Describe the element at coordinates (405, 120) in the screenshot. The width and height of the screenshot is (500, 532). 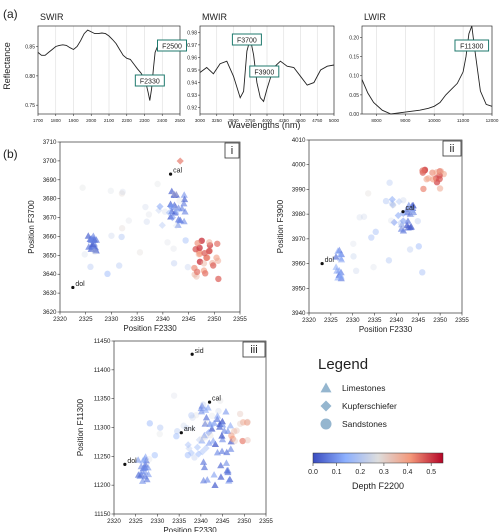
I see `x-tick-label: 9000` at that location.